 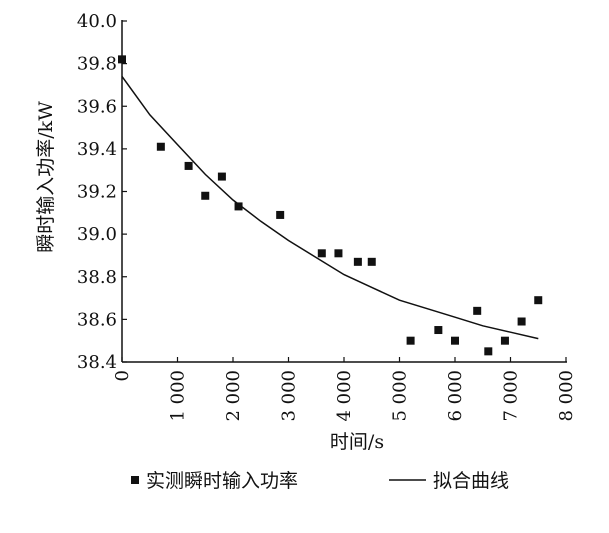 What do you see at coordinates (471, 481) in the screenshot?
I see `legend-label-fit: 拟合曲线` at bounding box center [471, 481].